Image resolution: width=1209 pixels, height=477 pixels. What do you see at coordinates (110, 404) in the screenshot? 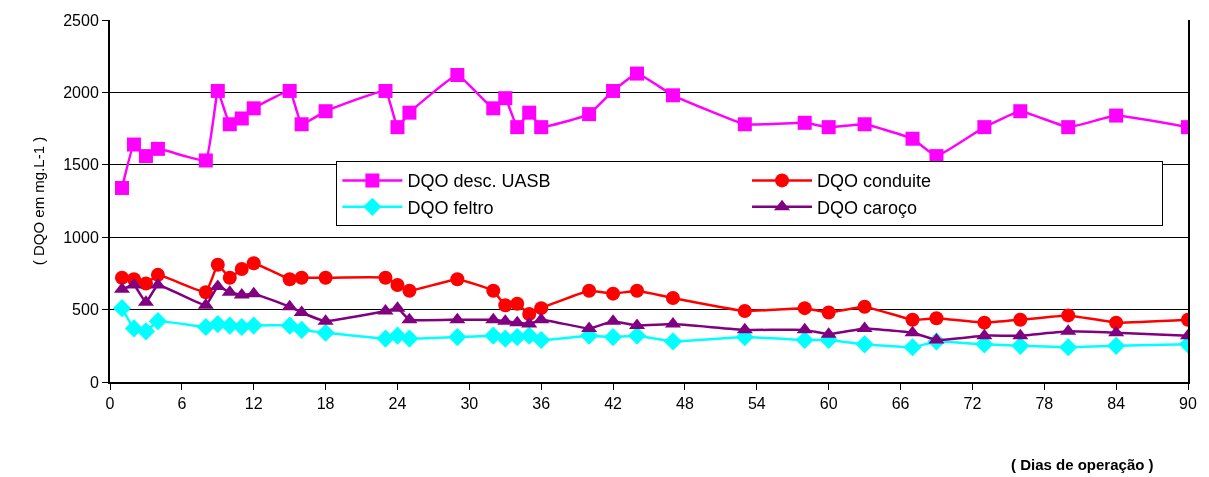
I see `x-tick-label: 0` at bounding box center [110, 404].